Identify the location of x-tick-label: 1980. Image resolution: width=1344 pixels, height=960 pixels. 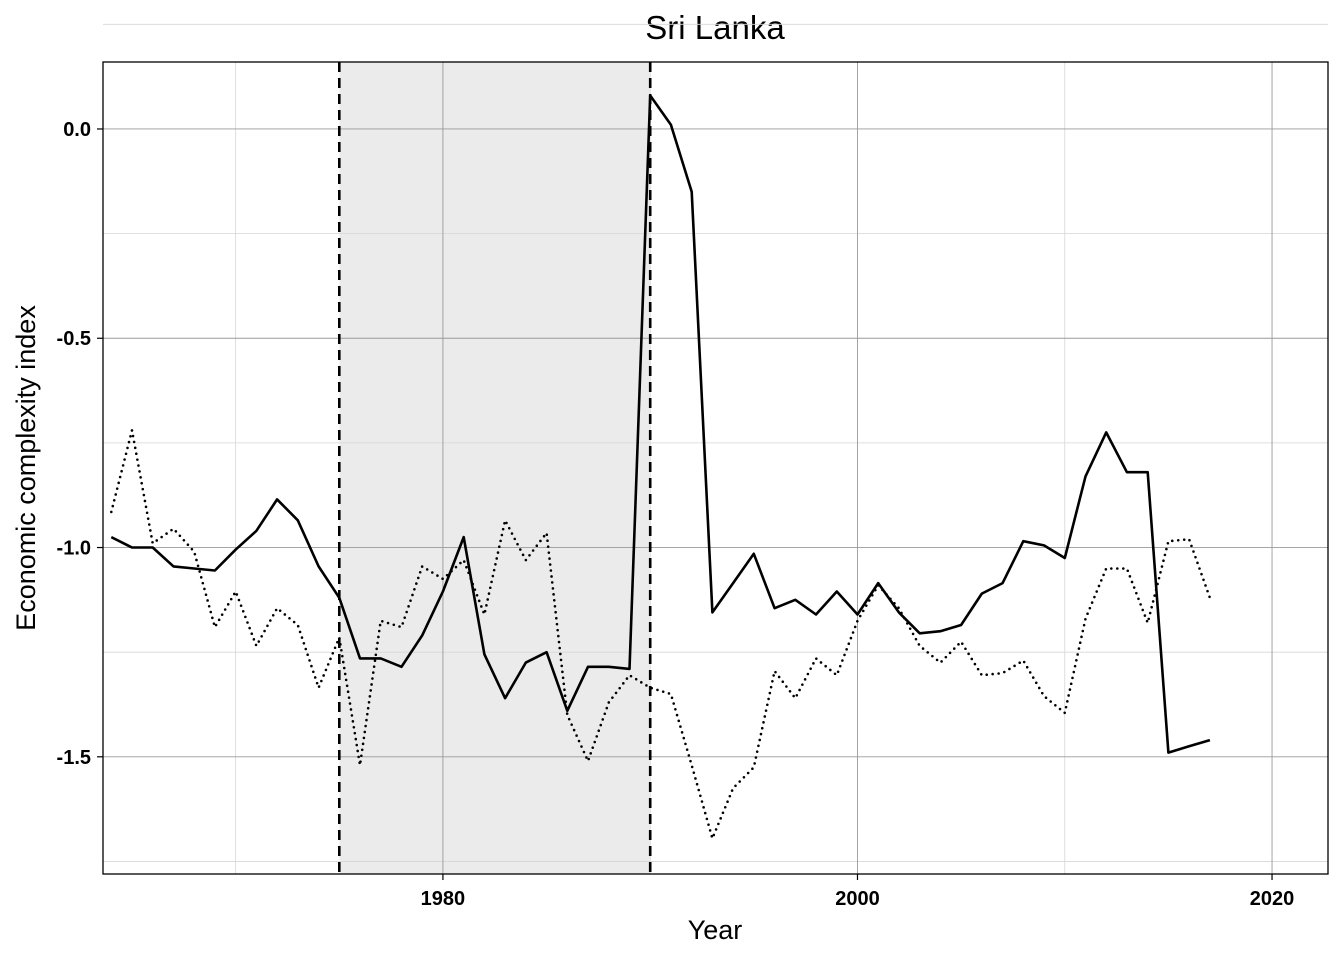
(443, 899).